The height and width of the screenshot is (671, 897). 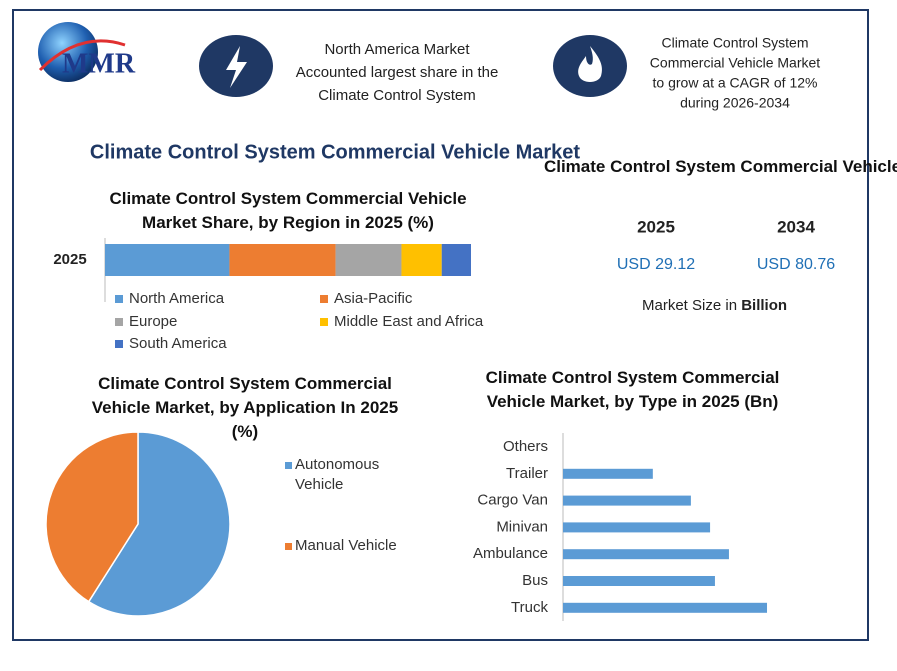 What do you see at coordinates (178, 343) in the screenshot?
I see `legend-label: South America` at bounding box center [178, 343].